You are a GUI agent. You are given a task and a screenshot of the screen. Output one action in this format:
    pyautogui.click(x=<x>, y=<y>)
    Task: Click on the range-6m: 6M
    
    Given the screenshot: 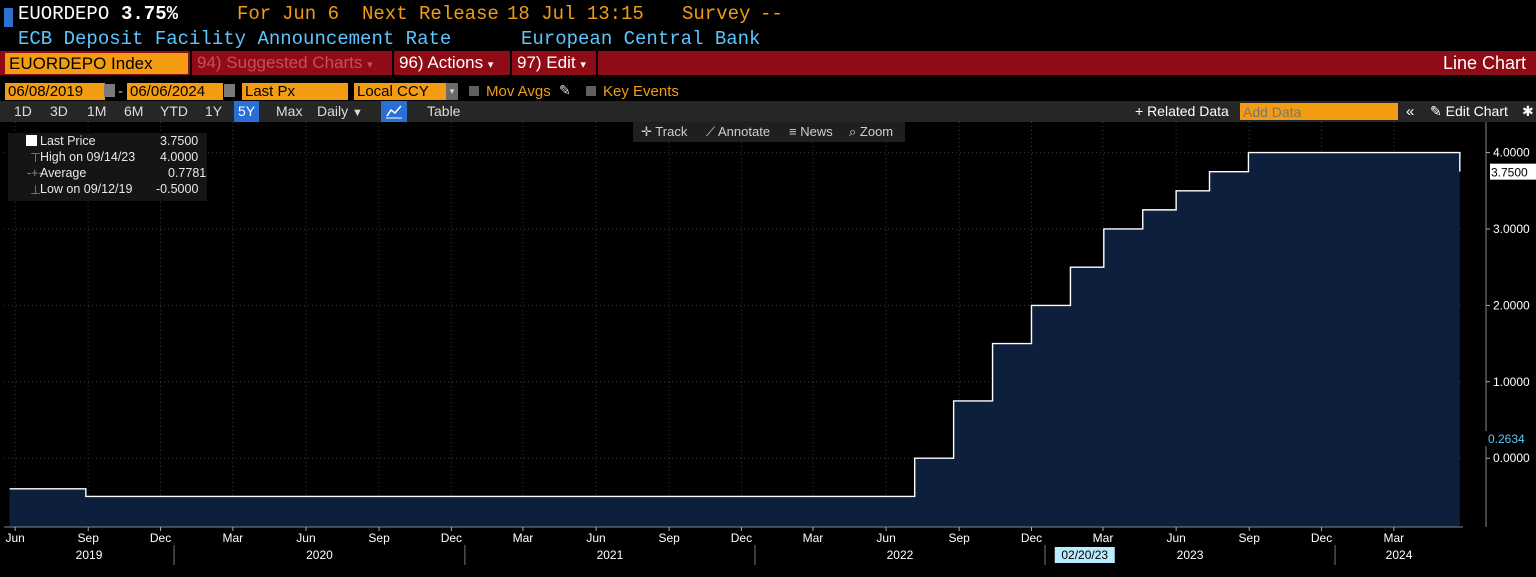 What is the action you would take?
    pyautogui.click(x=134, y=111)
    